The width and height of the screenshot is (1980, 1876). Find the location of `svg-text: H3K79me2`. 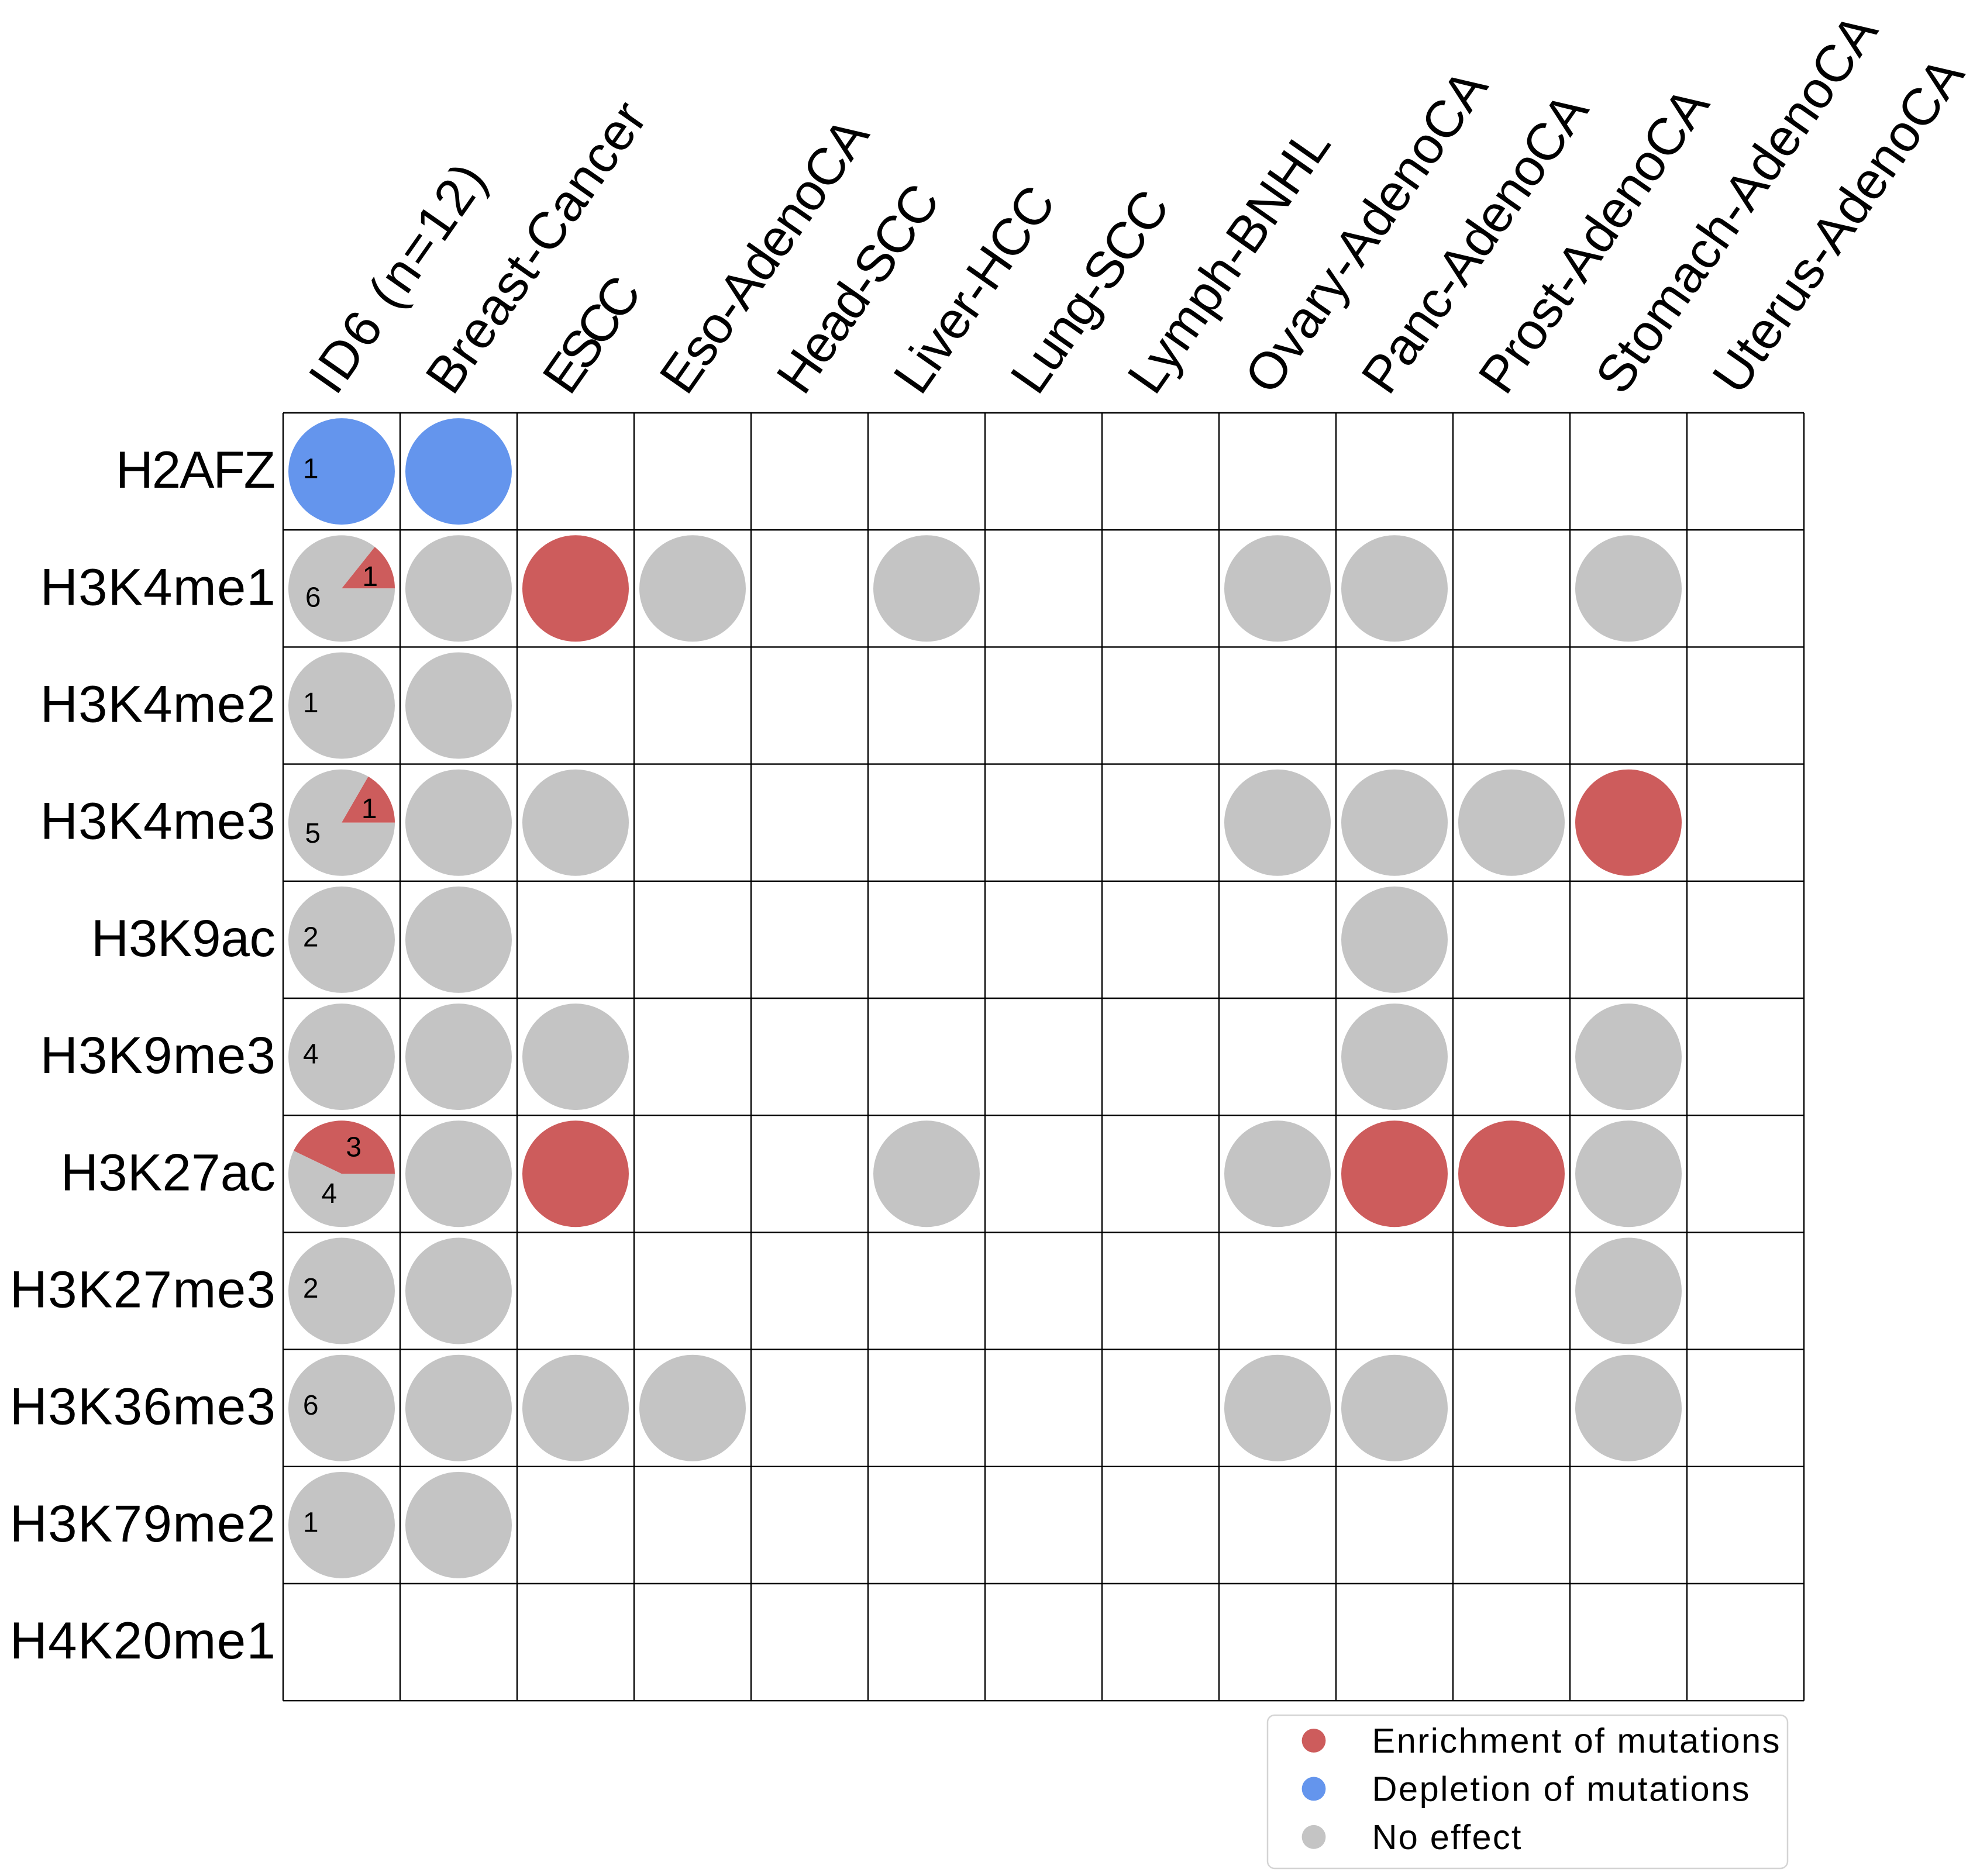

svg-text: H3K79me2 is located at coordinates (143, 1524).